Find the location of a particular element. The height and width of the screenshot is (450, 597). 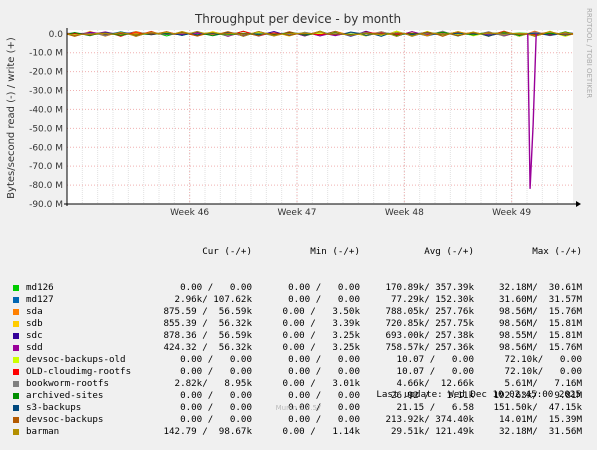

series-line is located at coordinates (320, 33).